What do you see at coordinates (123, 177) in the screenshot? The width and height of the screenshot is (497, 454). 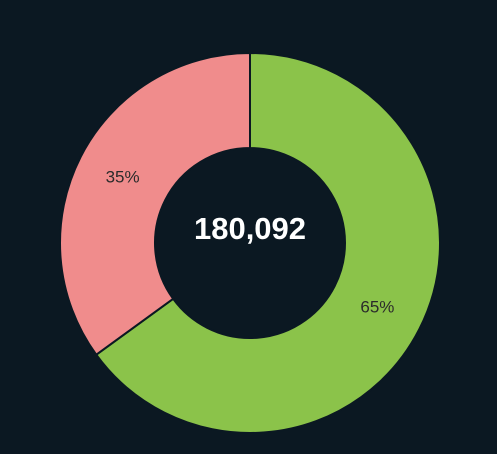 I see `slice-label: 35%` at bounding box center [123, 177].